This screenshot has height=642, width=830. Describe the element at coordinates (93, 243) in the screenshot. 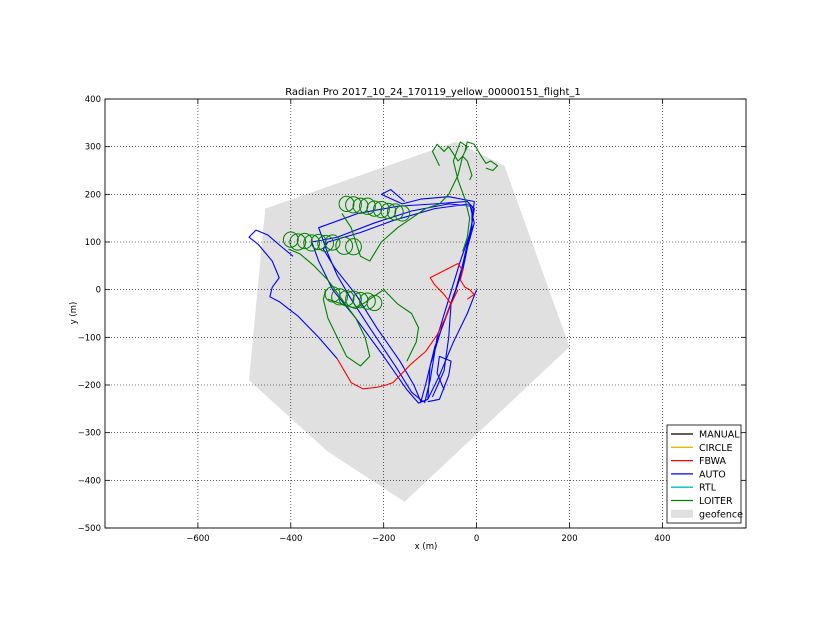

I see `y-tick-label: 100` at that location.